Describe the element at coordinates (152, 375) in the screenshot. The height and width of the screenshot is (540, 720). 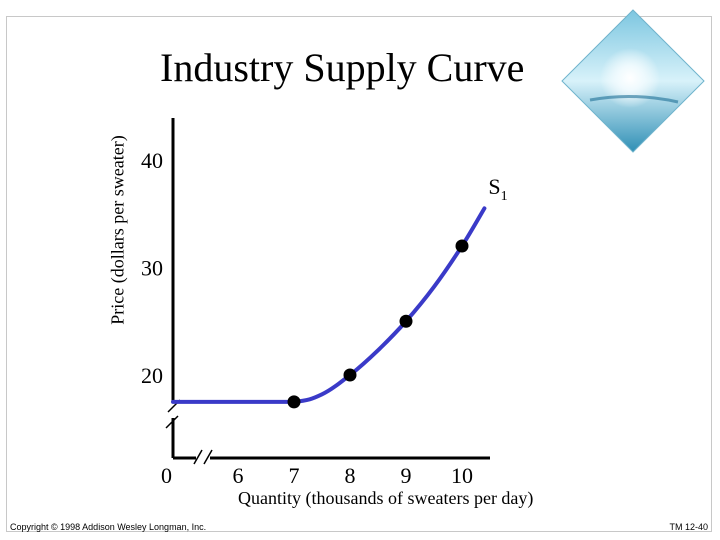
I see `y-tick-label: 20` at that location.